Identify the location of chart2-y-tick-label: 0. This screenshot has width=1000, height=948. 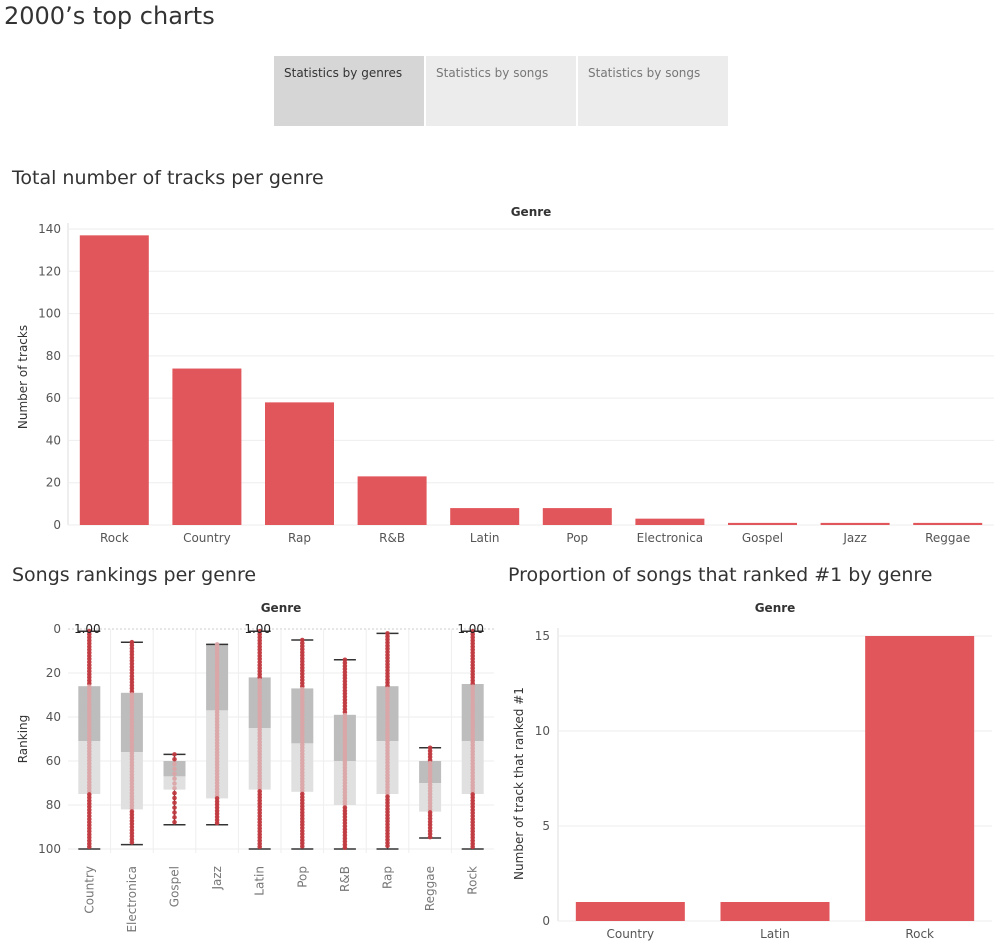
(57, 629).